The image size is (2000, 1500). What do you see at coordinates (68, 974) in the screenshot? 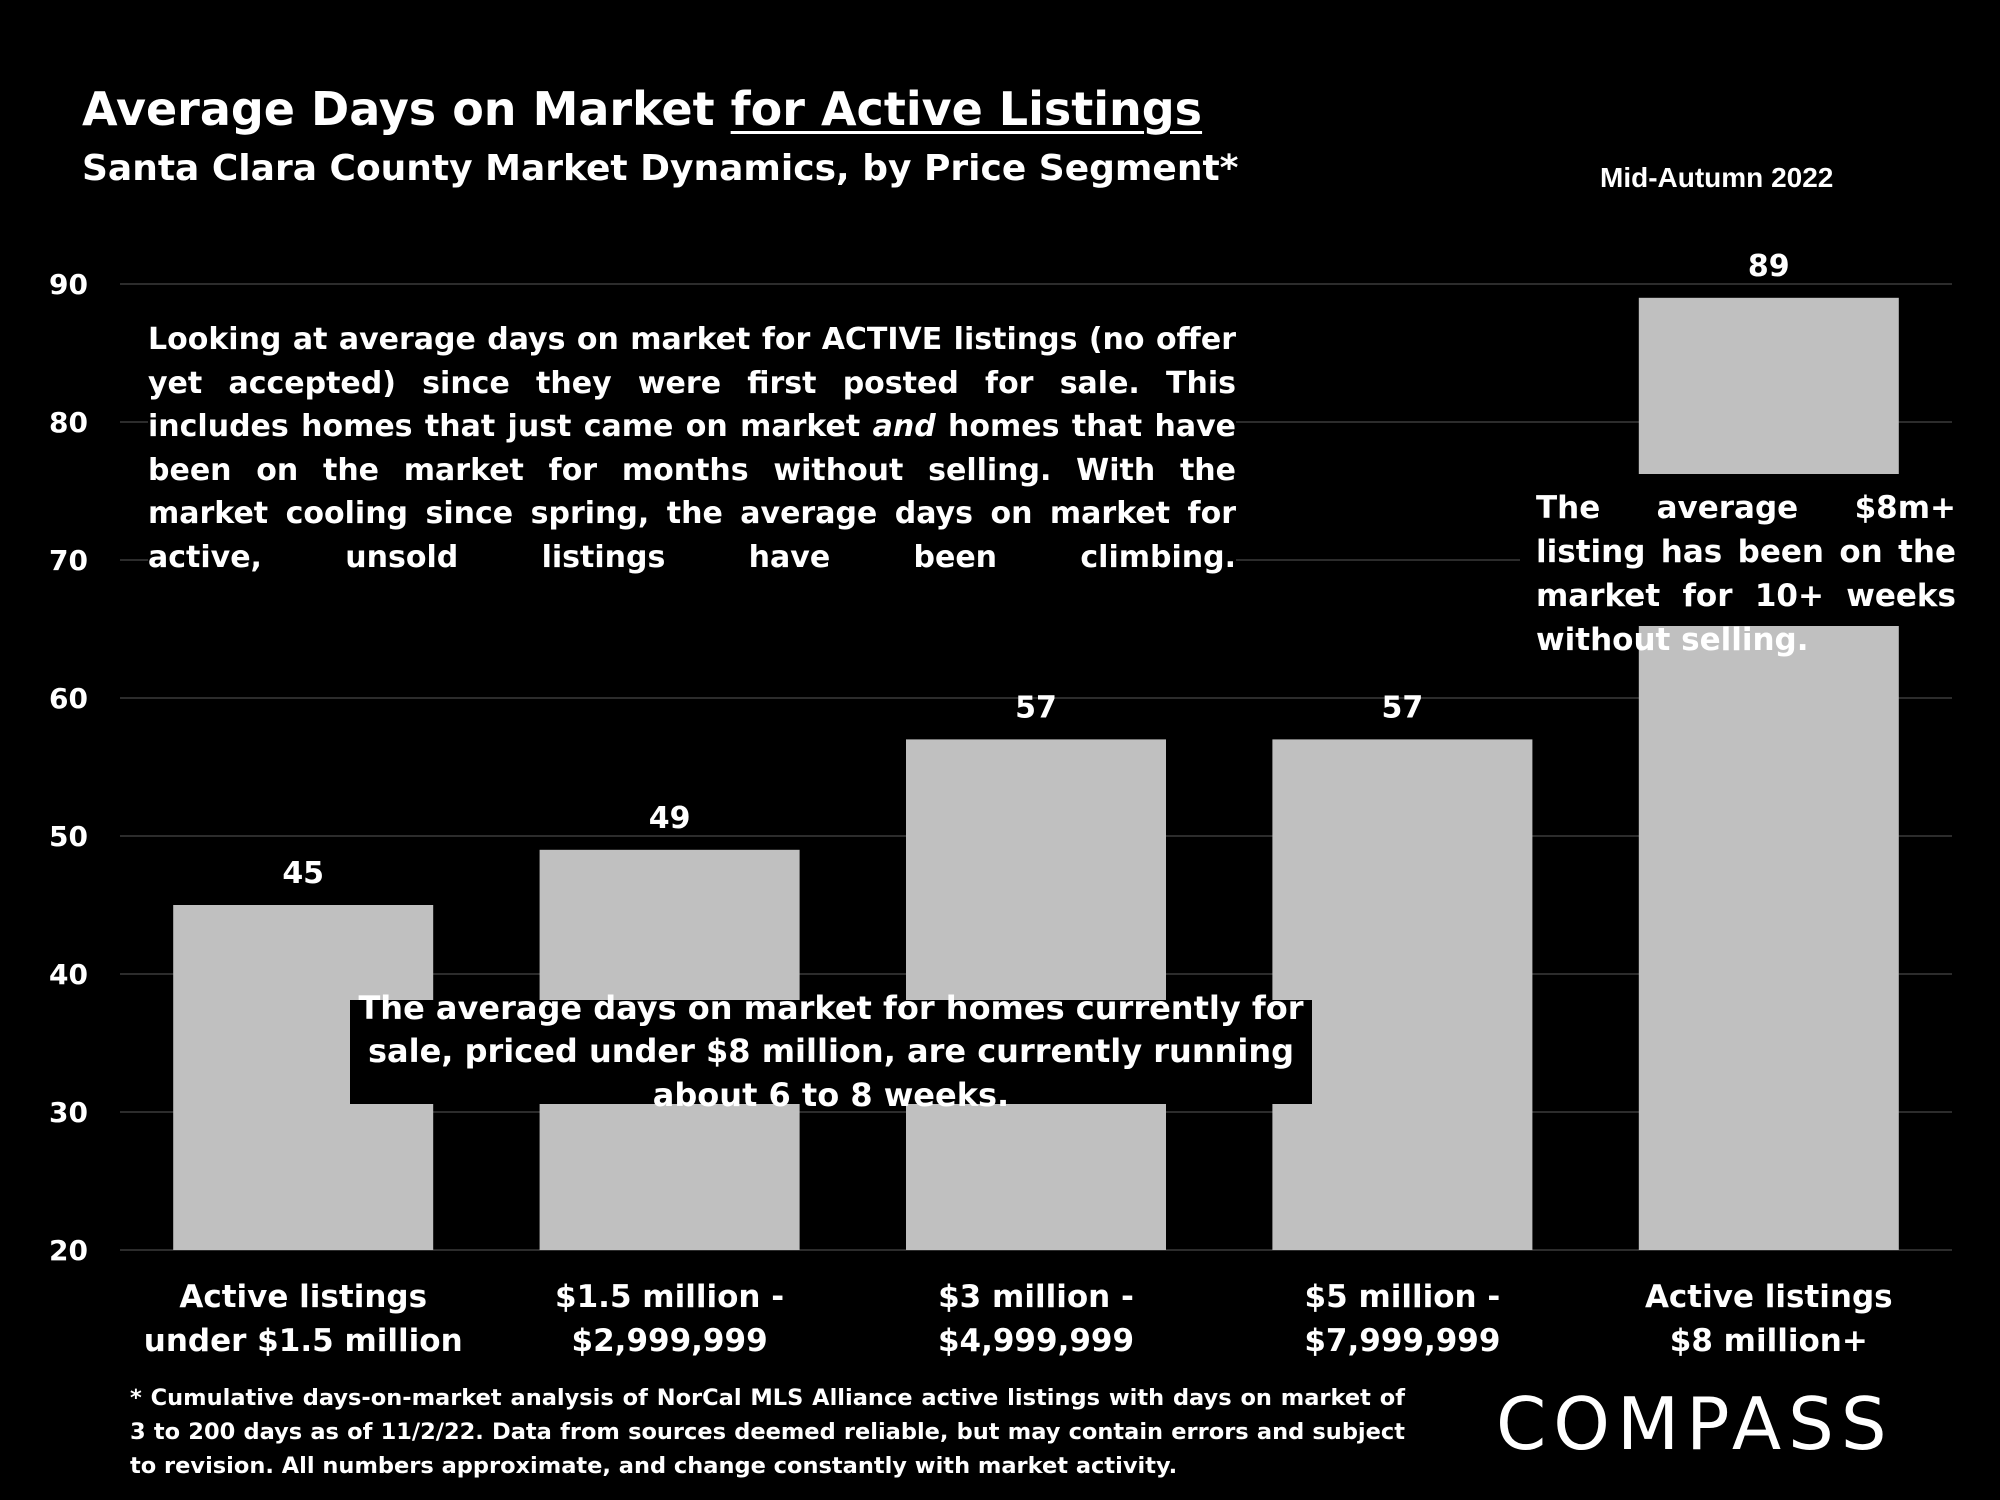
I see `y-tick-label: 40` at bounding box center [68, 974].